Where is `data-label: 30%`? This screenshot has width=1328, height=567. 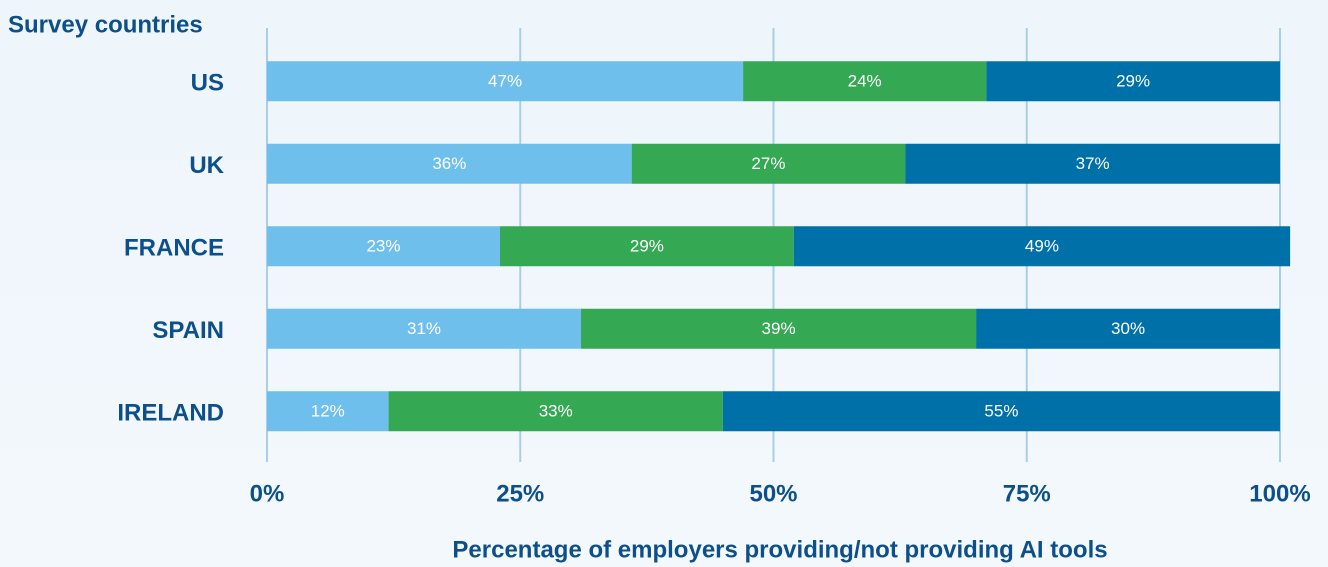
data-label: 30% is located at coordinates (1128, 328).